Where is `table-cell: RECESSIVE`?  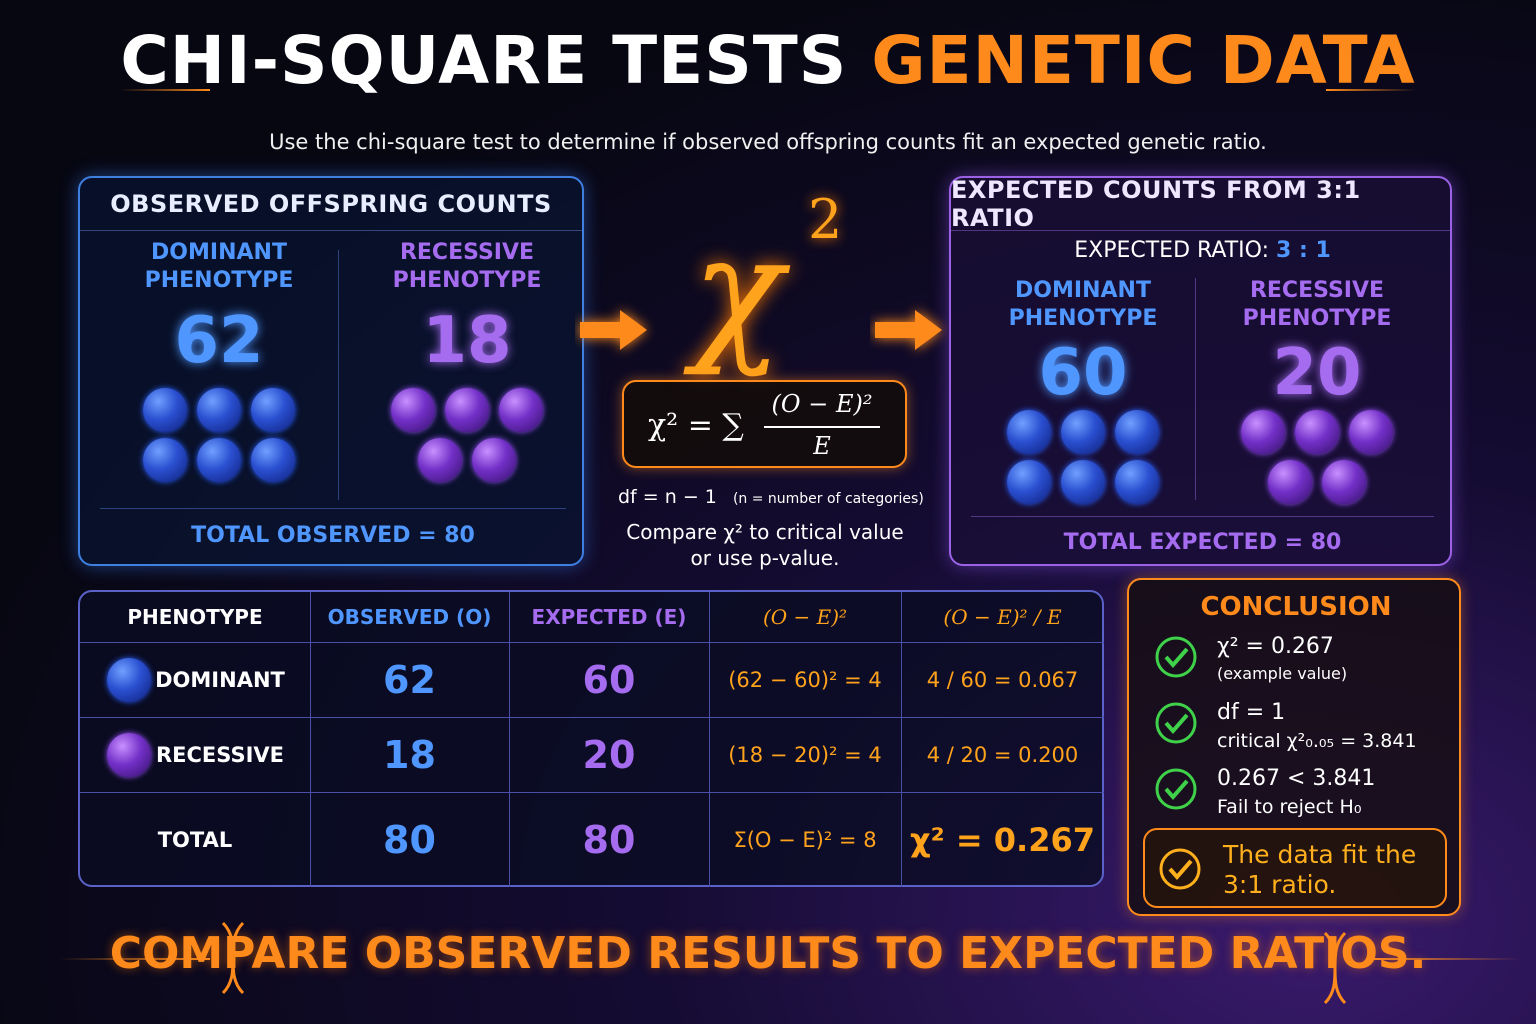 table-cell: RECESSIVE is located at coordinates (220, 754).